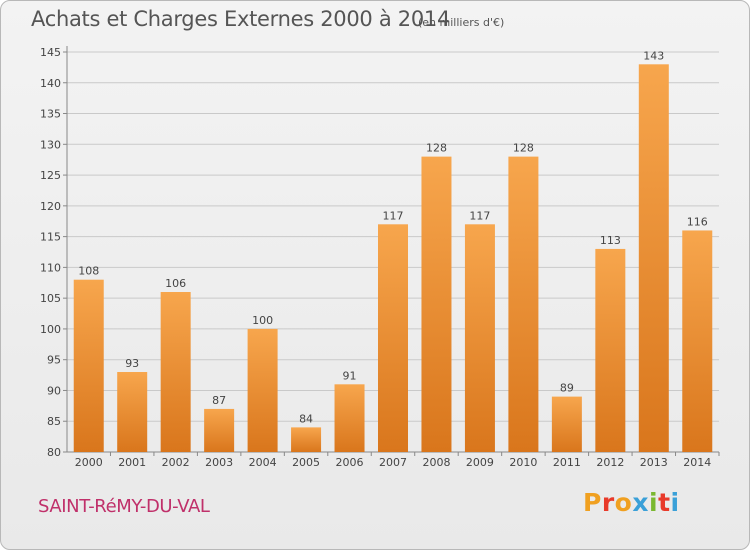  What do you see at coordinates (306, 462) in the screenshot?
I see `x-tick-label: 2005` at bounding box center [306, 462].